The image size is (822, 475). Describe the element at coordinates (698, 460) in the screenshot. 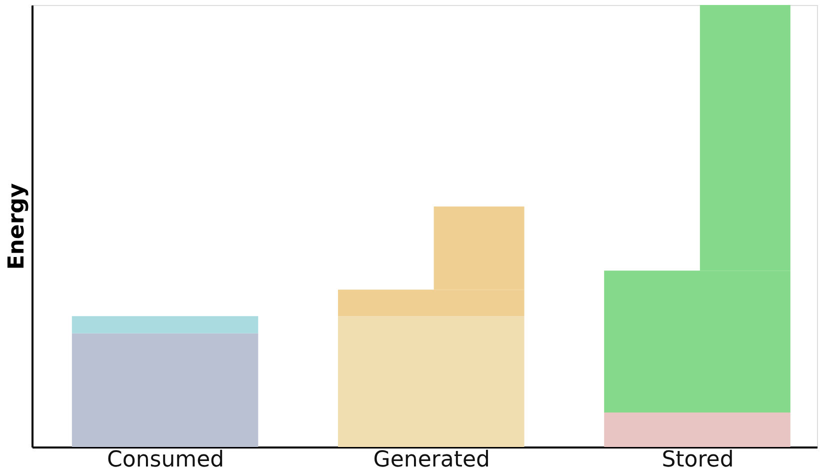

I see `x-tick-label: Stored` at that location.